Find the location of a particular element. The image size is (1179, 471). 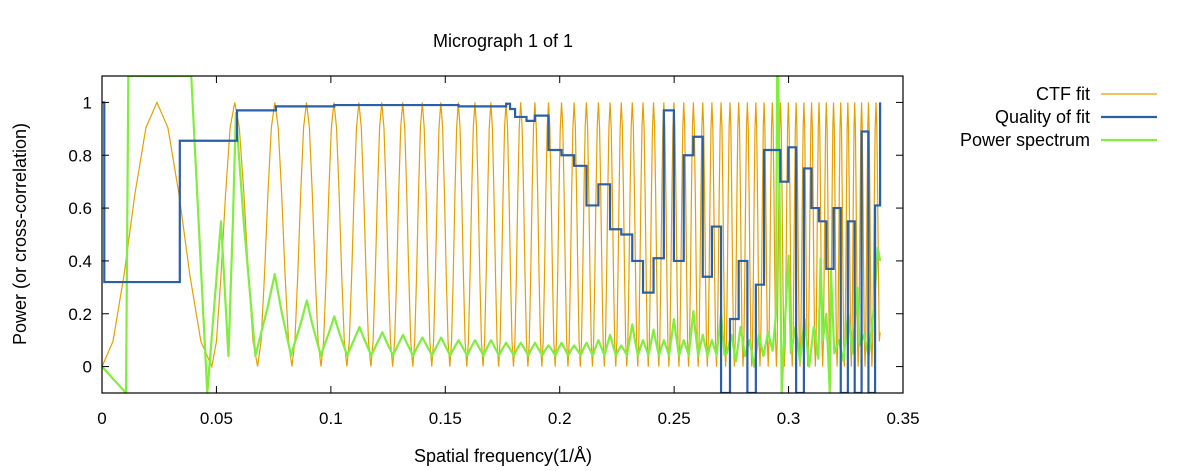

chart-title: Micrograph 1 of 1 is located at coordinates (503, 41).